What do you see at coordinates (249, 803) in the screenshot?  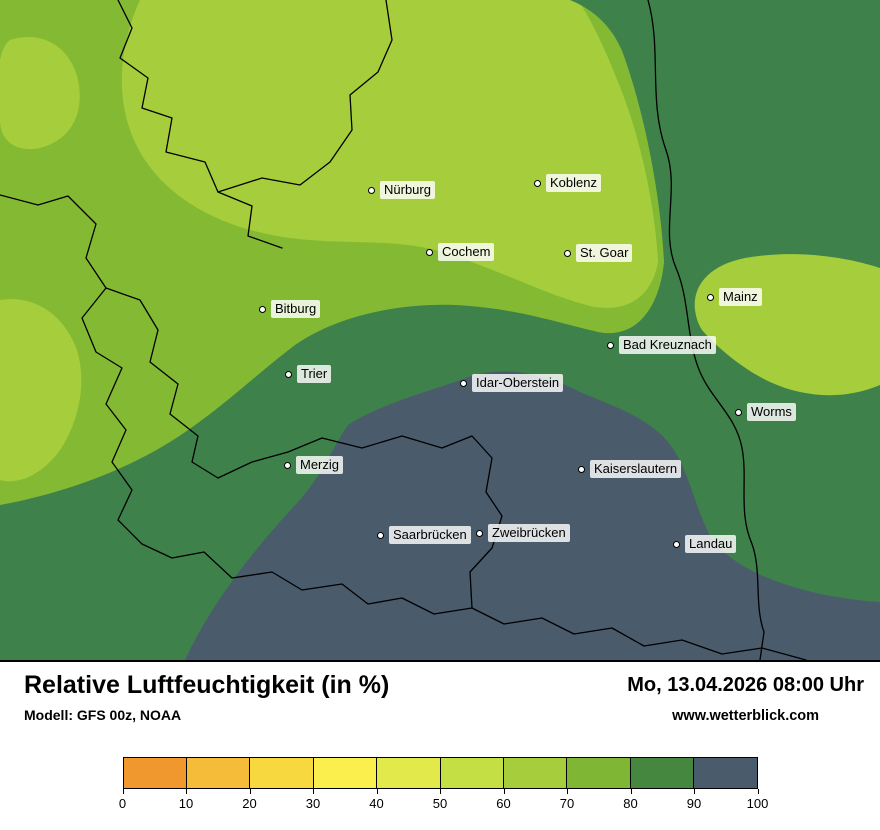 I see `legend-tick-label: 20` at bounding box center [249, 803].